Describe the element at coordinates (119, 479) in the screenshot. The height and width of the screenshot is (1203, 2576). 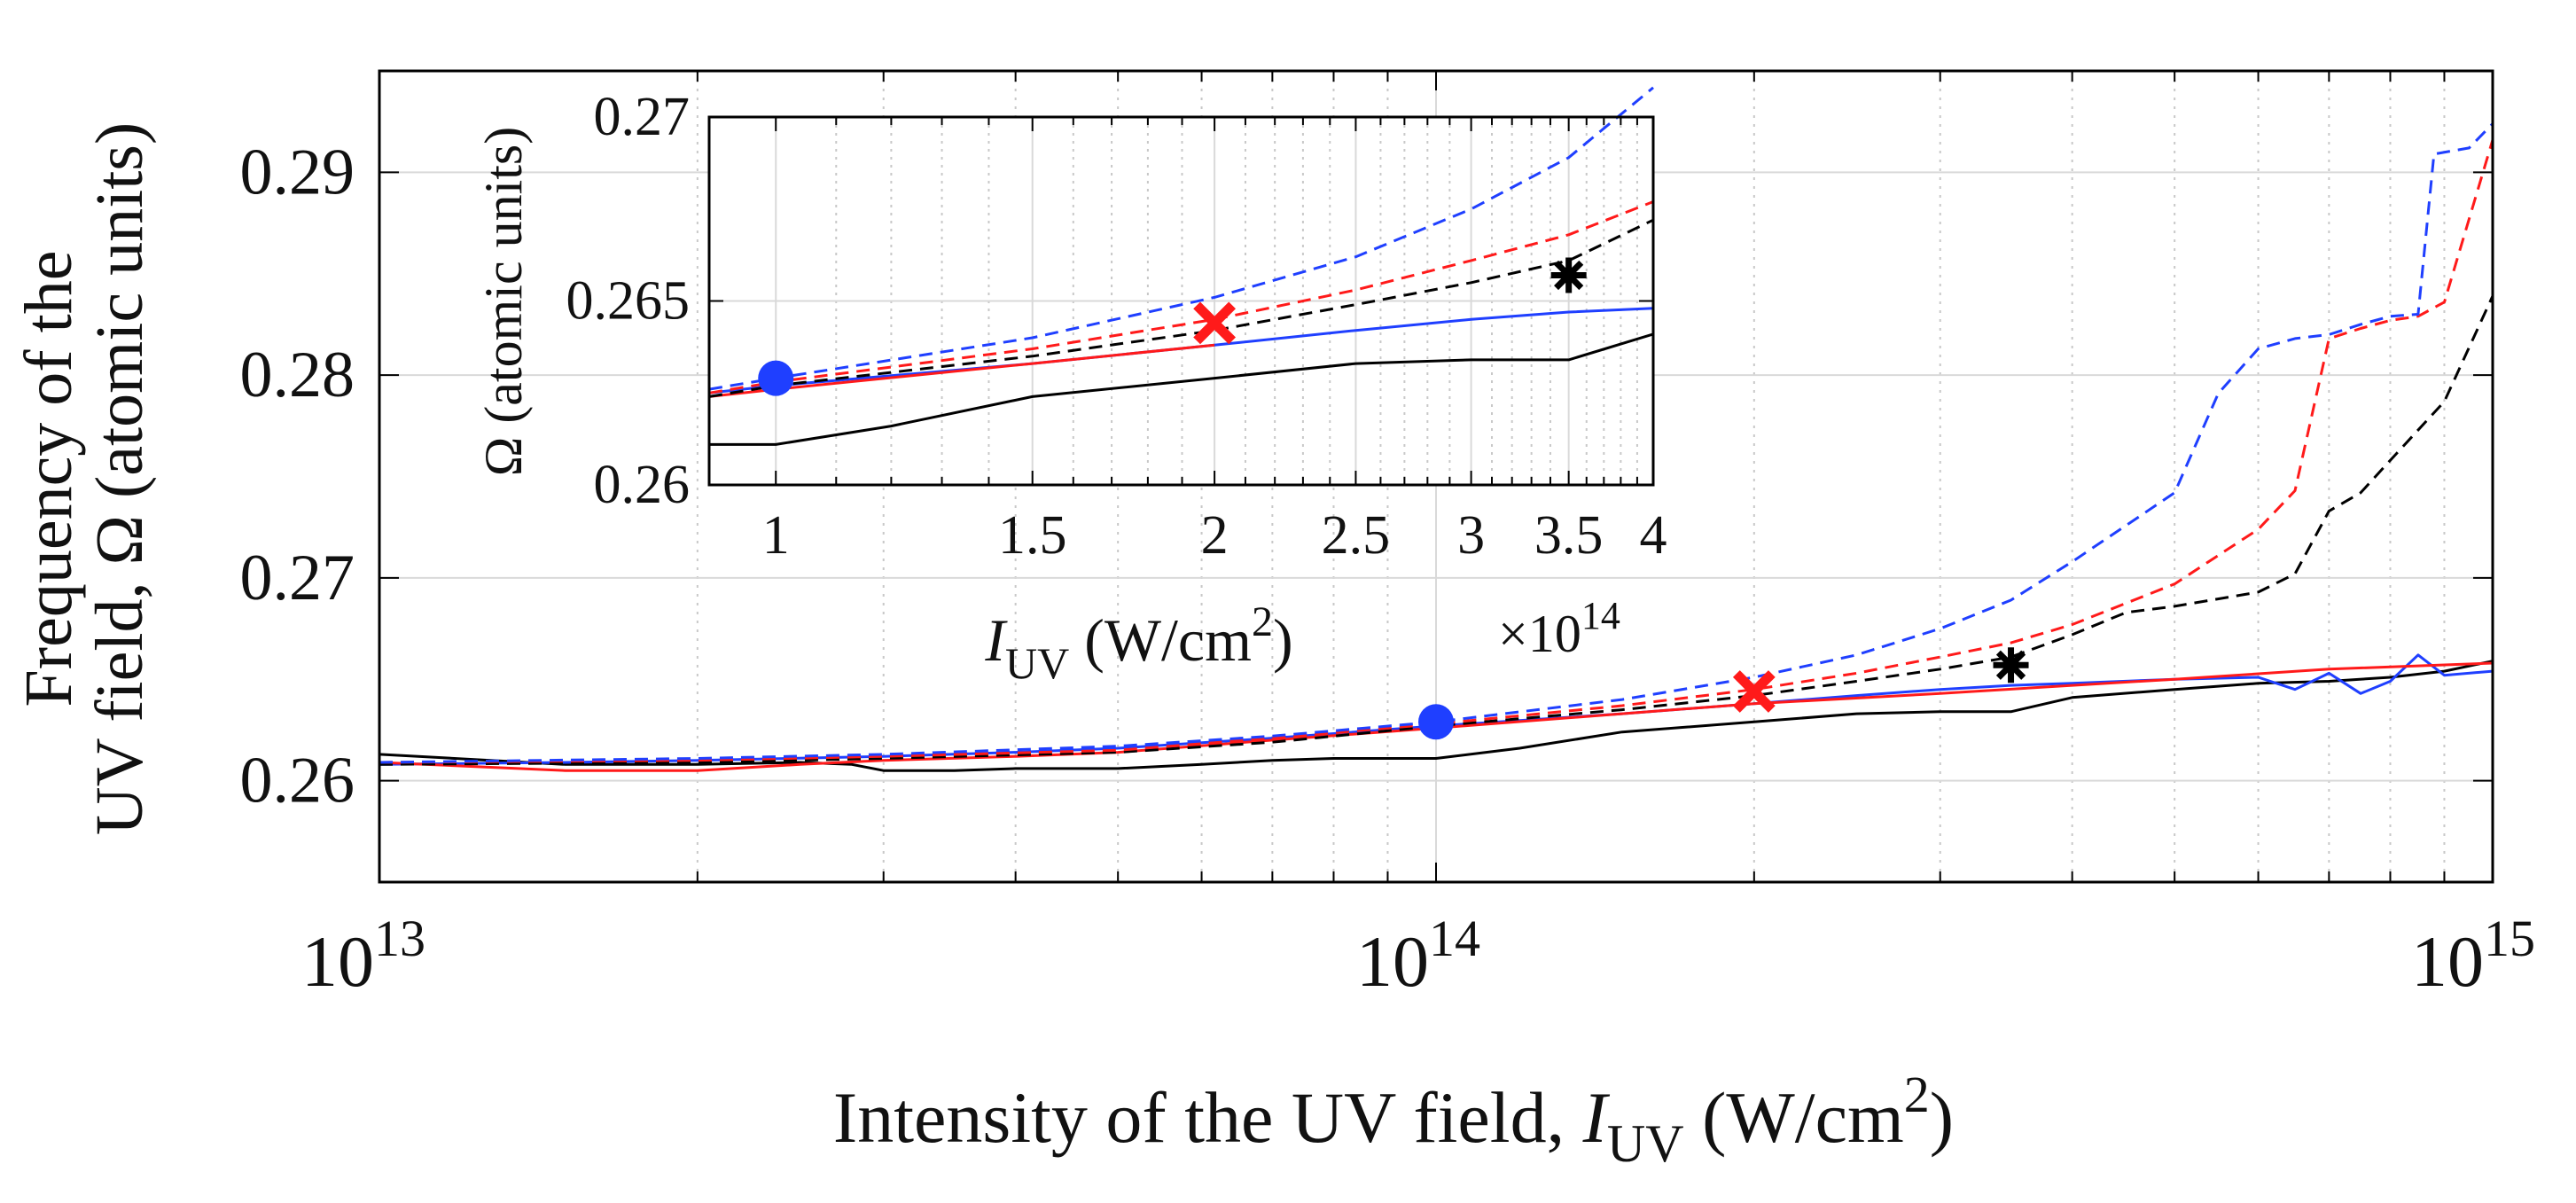
I see `main-ylabel-line2: UV field, Ω (atomic units)` at that location.